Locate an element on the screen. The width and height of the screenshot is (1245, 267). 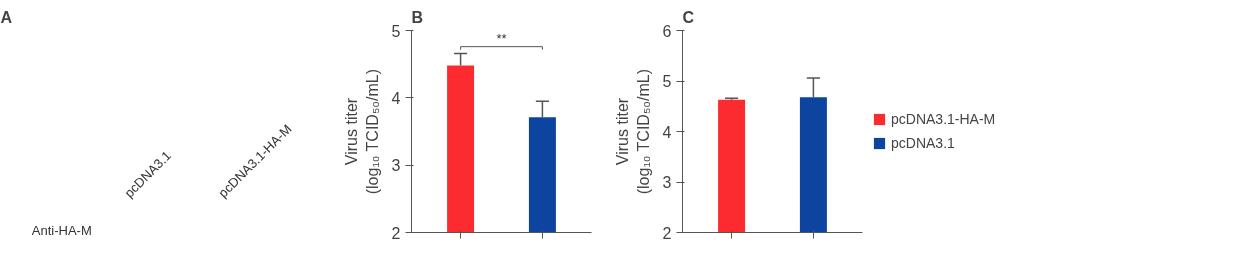
text: Anti-HA-M is located at coordinates (61, 230).